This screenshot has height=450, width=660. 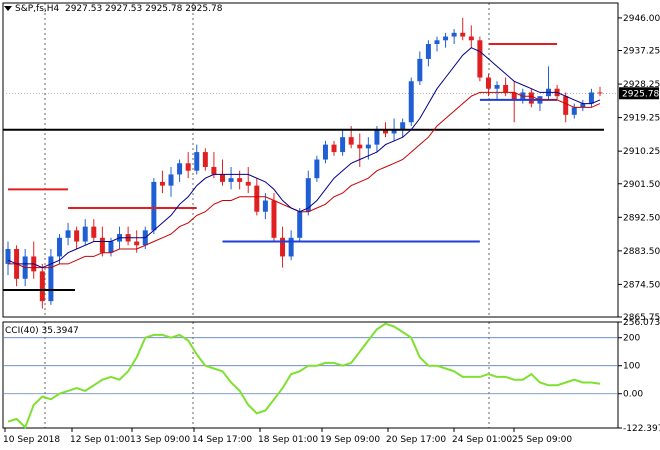 I want to click on chevron-down-icon, so click(x=8, y=8).